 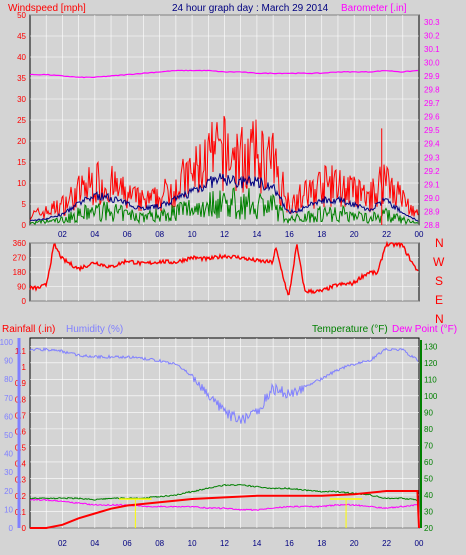 I want to click on wind-low-series, so click(x=224, y=206).